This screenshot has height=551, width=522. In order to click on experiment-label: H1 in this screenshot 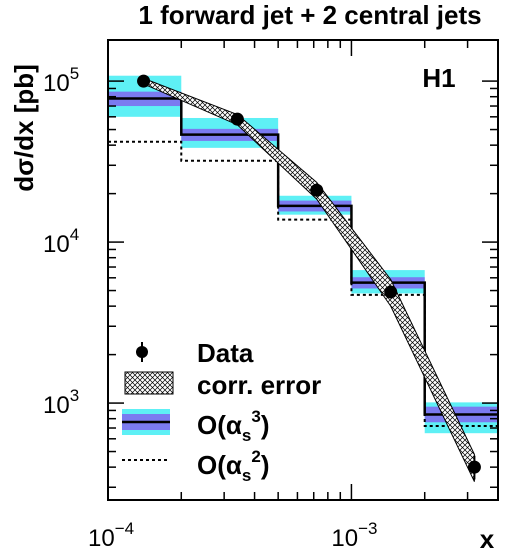, I will do `click(438, 78)`.